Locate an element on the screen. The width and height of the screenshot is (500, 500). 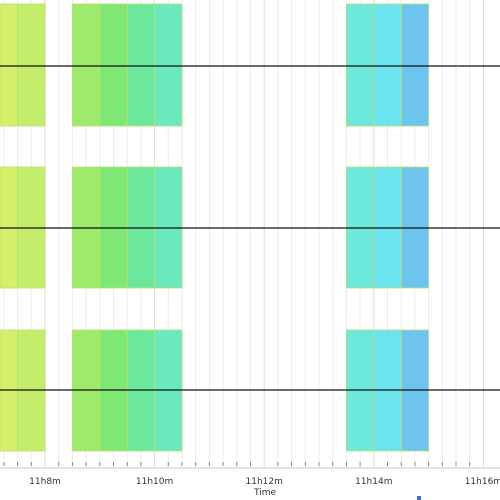
x-tick-label: 11h16m is located at coordinates (482, 482).